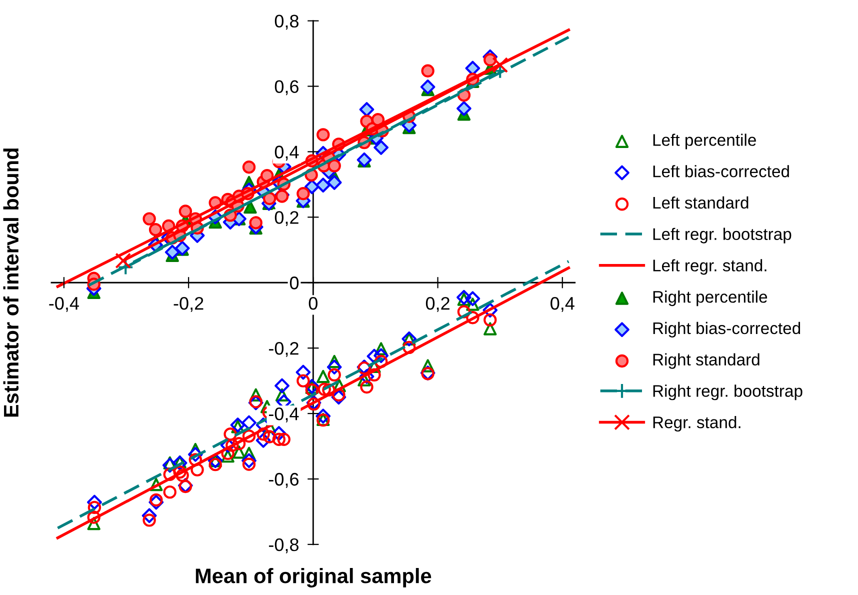 The width and height of the screenshot is (858, 595). What do you see at coordinates (696, 424) in the screenshot?
I see `legend-label: Regr. stand.` at bounding box center [696, 424].